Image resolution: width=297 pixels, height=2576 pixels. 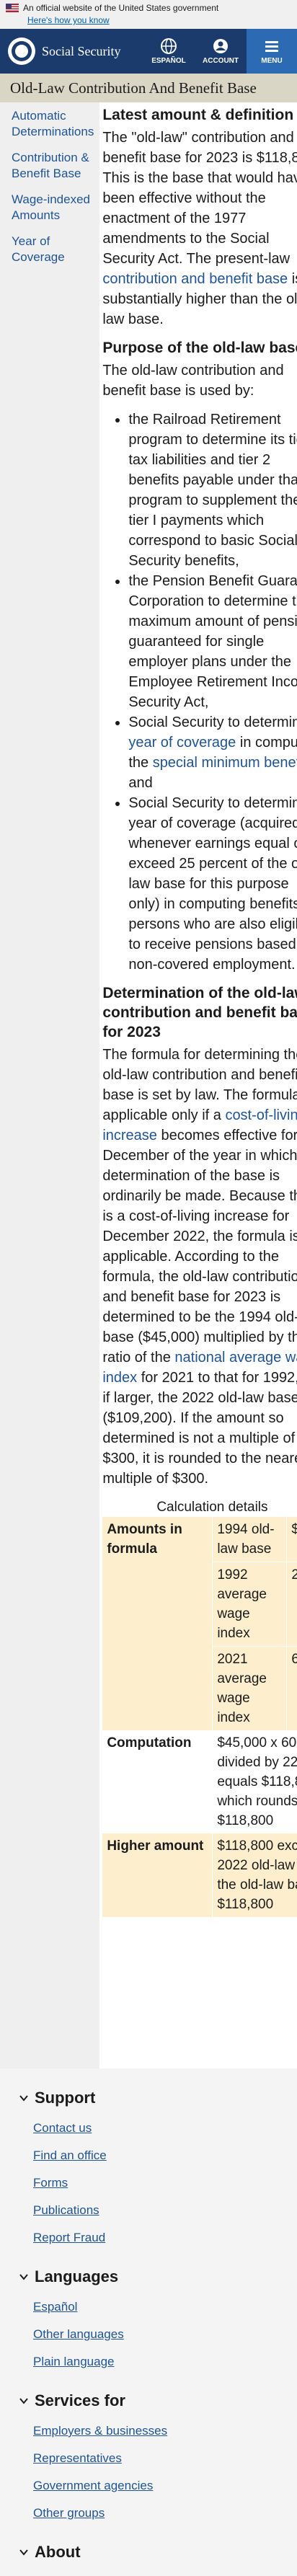 I want to click on inline-link: year of coverage, so click(x=182, y=743).